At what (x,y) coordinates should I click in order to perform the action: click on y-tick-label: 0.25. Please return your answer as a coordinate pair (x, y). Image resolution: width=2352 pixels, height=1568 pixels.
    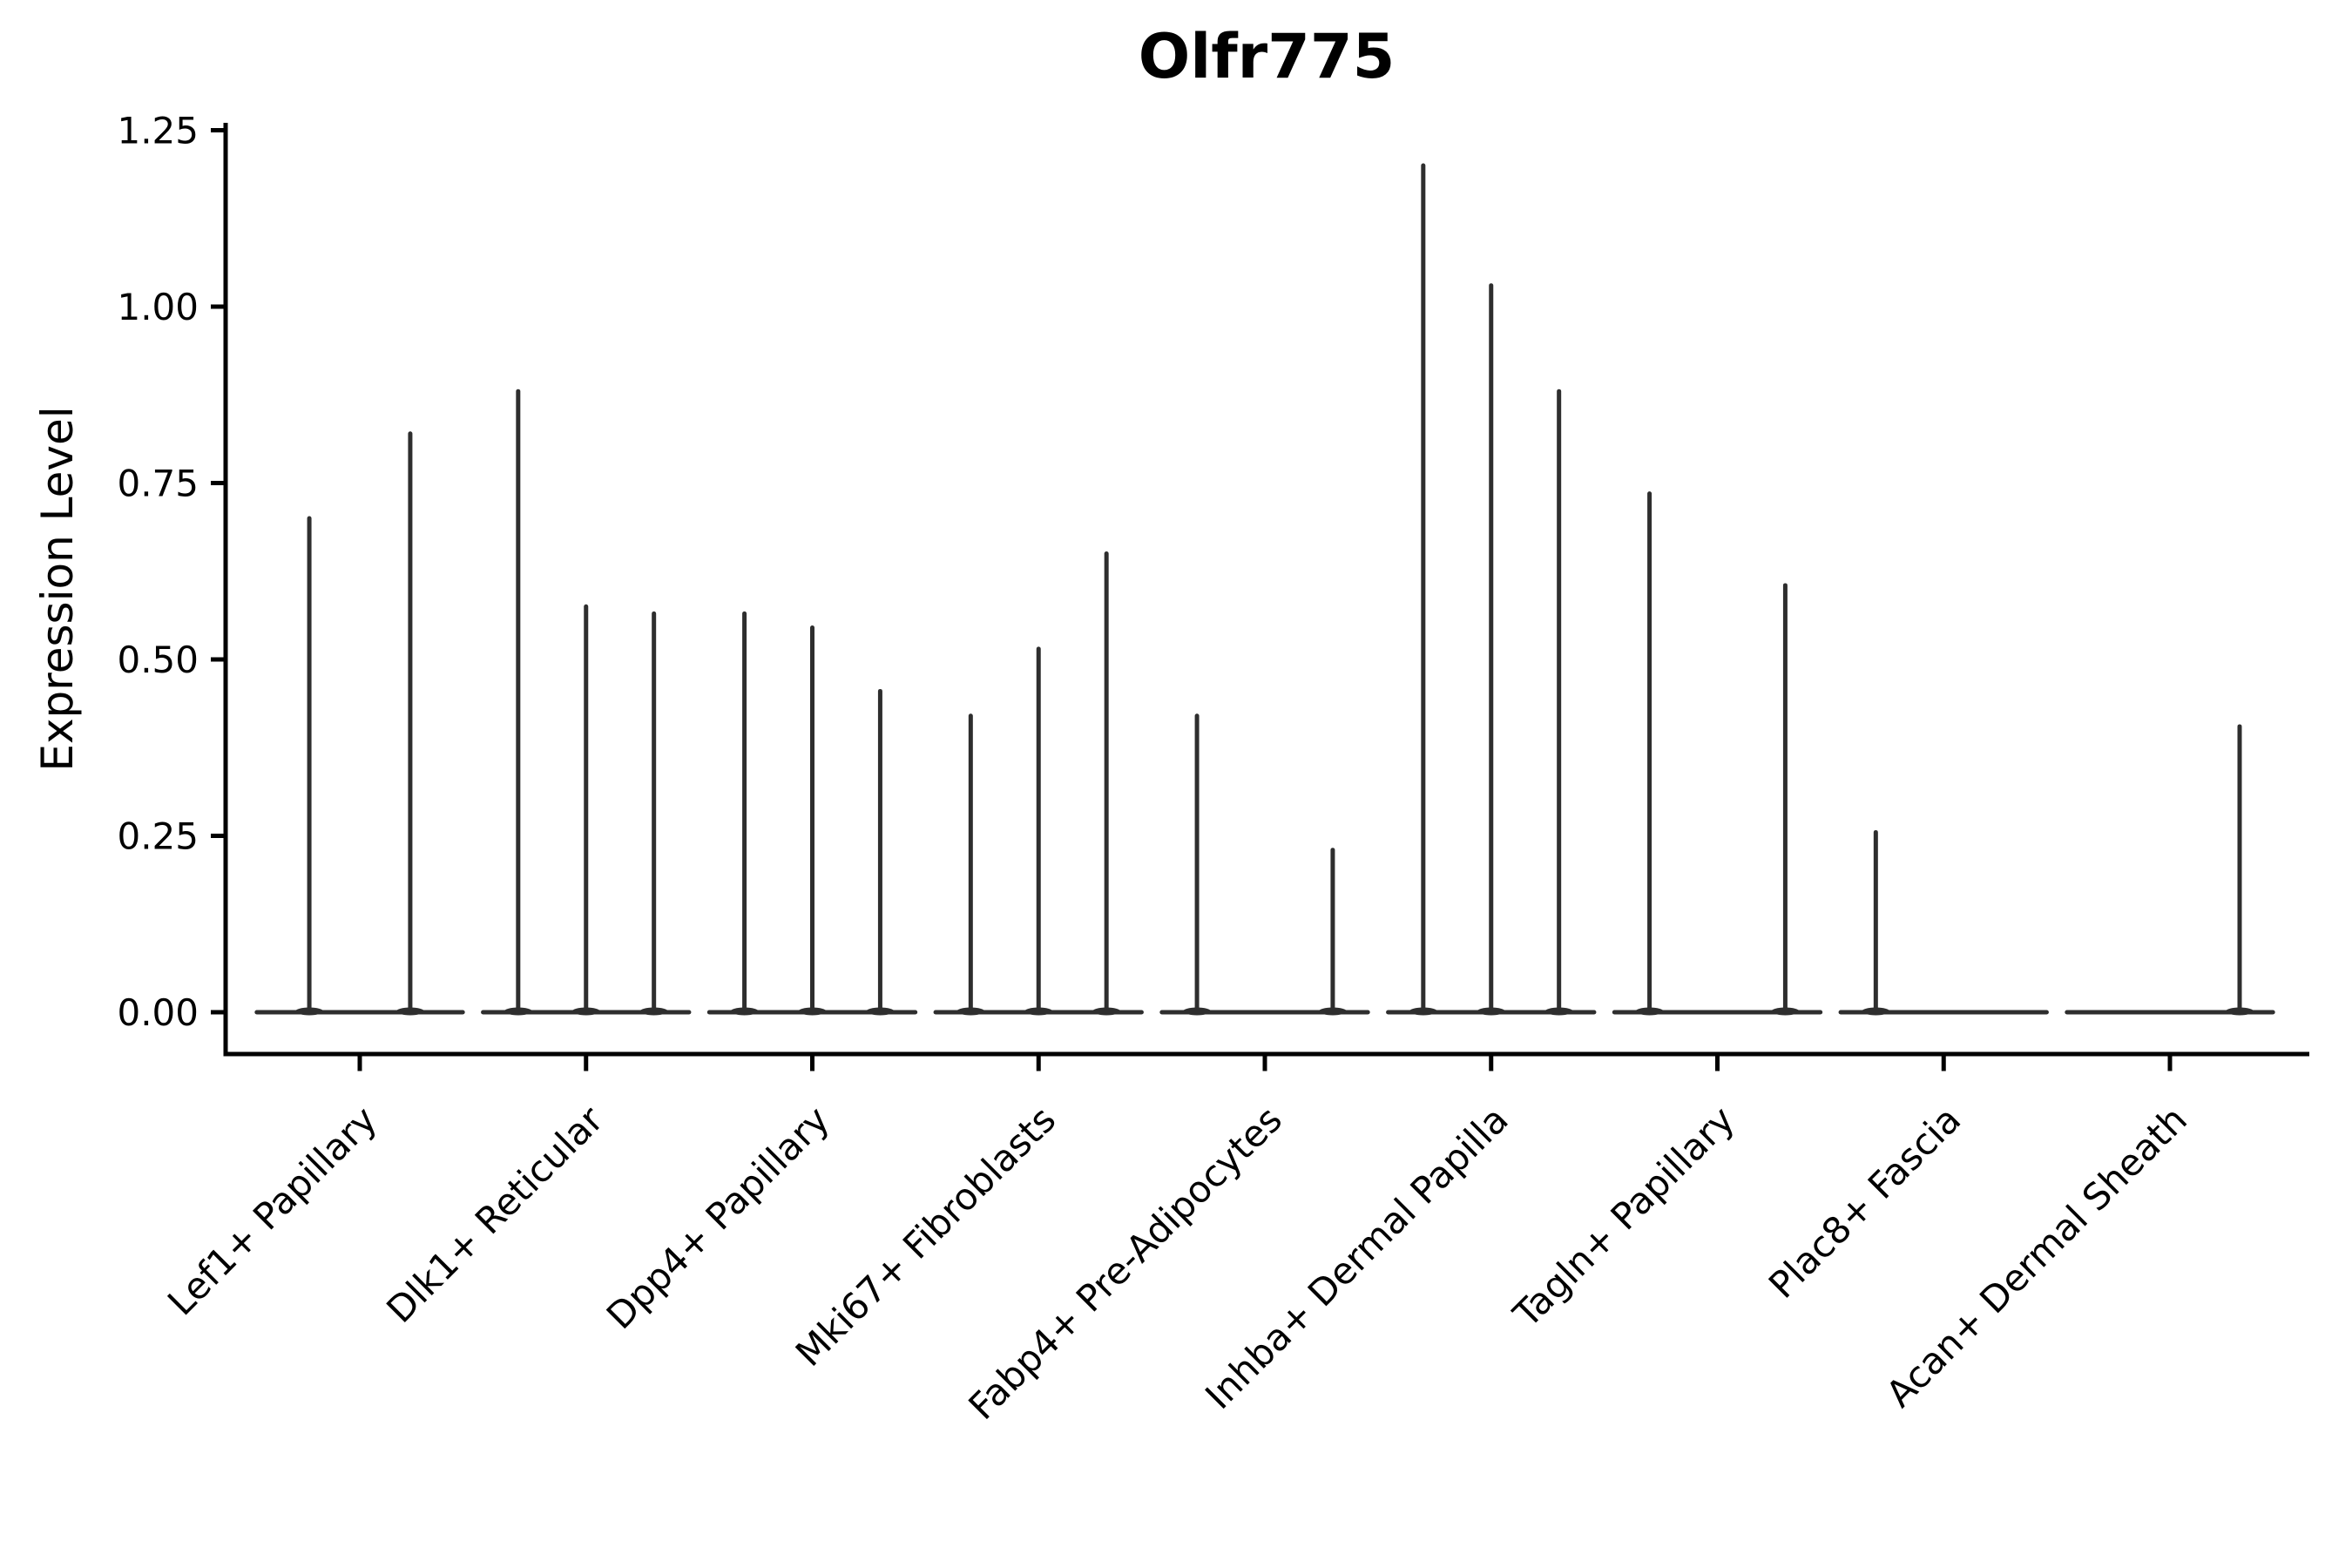
    Looking at the image, I should click on (158, 836).